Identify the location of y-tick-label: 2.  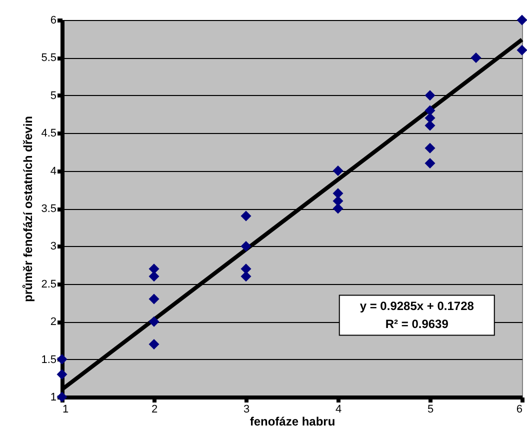
(53, 322).